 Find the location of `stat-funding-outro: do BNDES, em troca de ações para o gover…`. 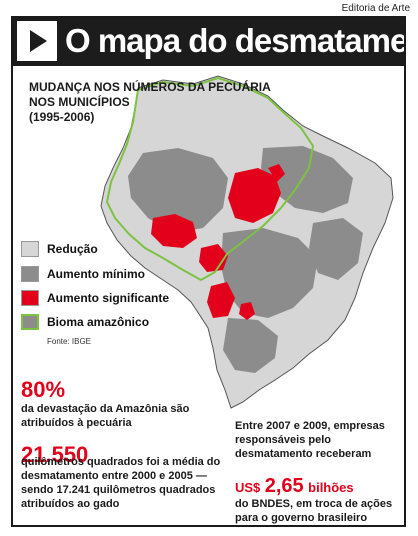

stat-funding-outro: do BNDES, em troca de ações para o gover… is located at coordinates (314, 511).